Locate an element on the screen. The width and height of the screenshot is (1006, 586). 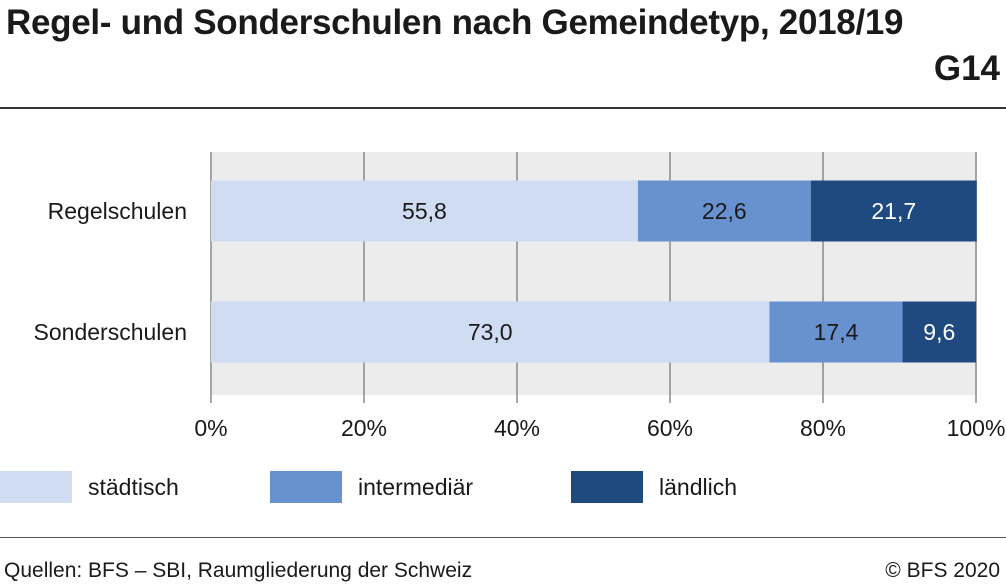
legend-label: intermediär is located at coordinates (415, 487).